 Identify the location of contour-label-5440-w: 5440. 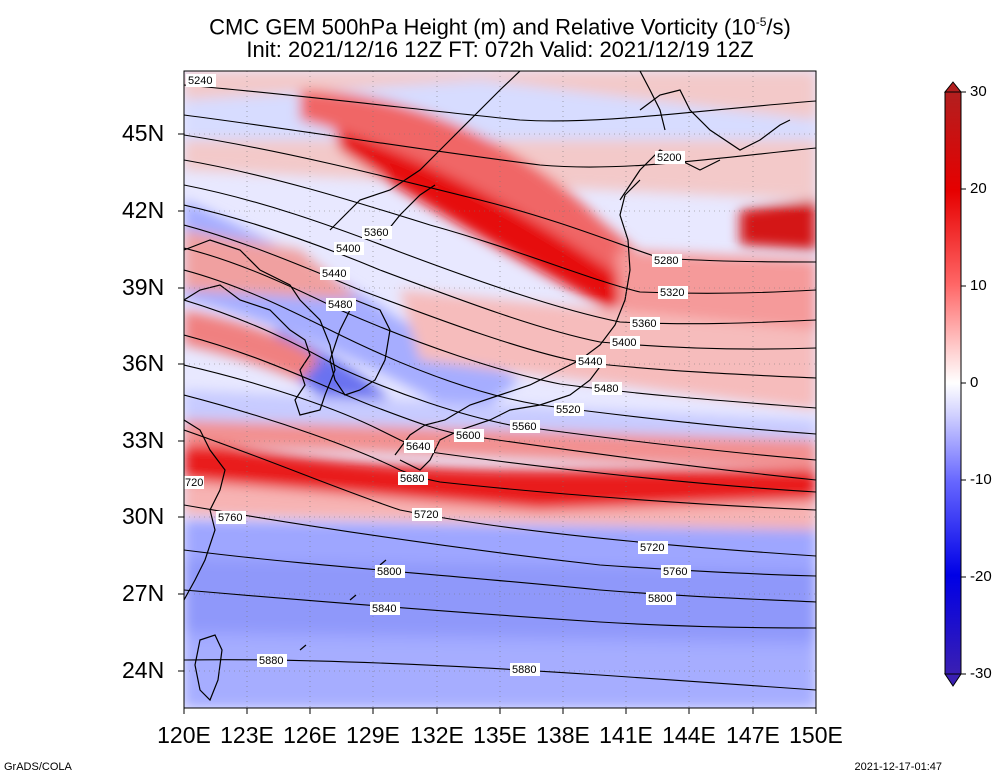
(334, 274).